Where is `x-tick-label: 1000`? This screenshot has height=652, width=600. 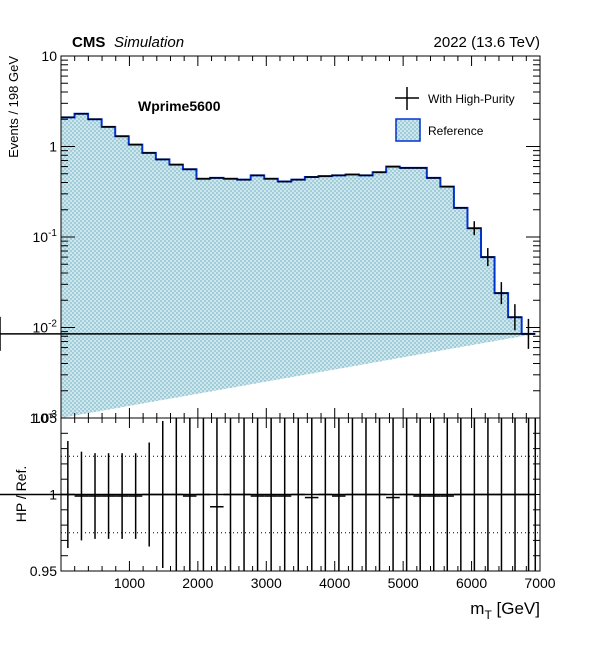 x-tick-label: 1000 is located at coordinates (129, 583).